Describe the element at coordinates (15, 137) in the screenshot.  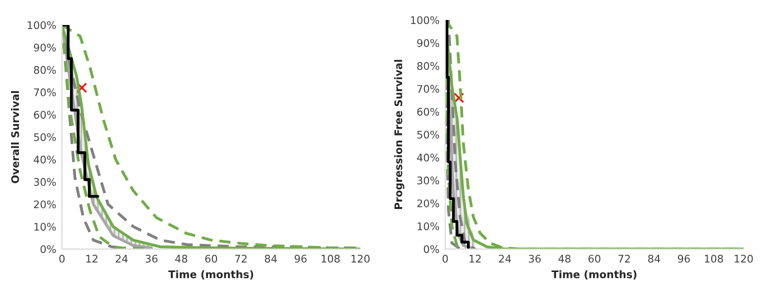
I see `y-axis-title: Overall Survival` at that location.